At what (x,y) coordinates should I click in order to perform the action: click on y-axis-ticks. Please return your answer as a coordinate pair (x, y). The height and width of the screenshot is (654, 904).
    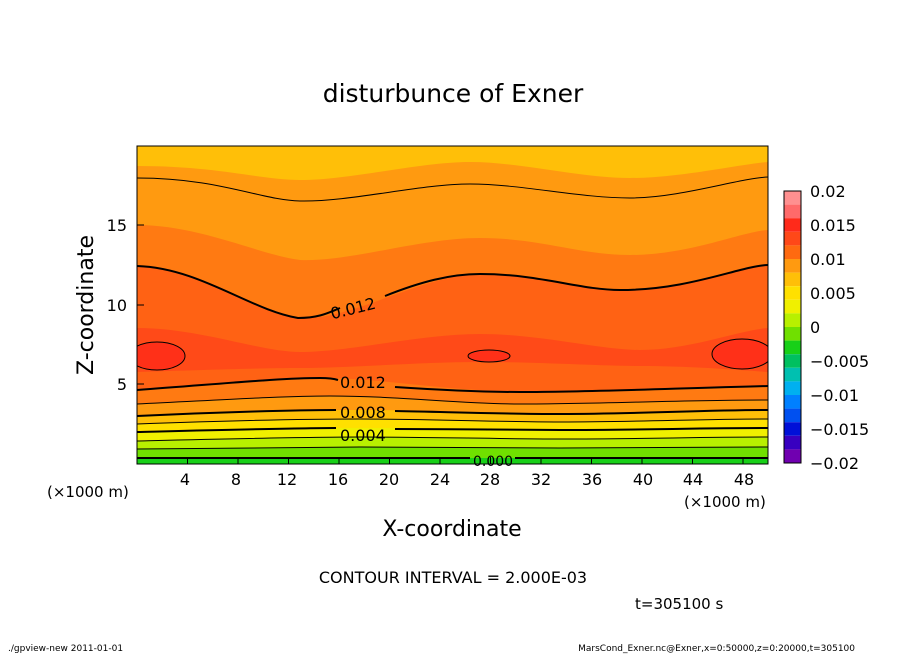
    Looking at the image, I should click on (140, 304).